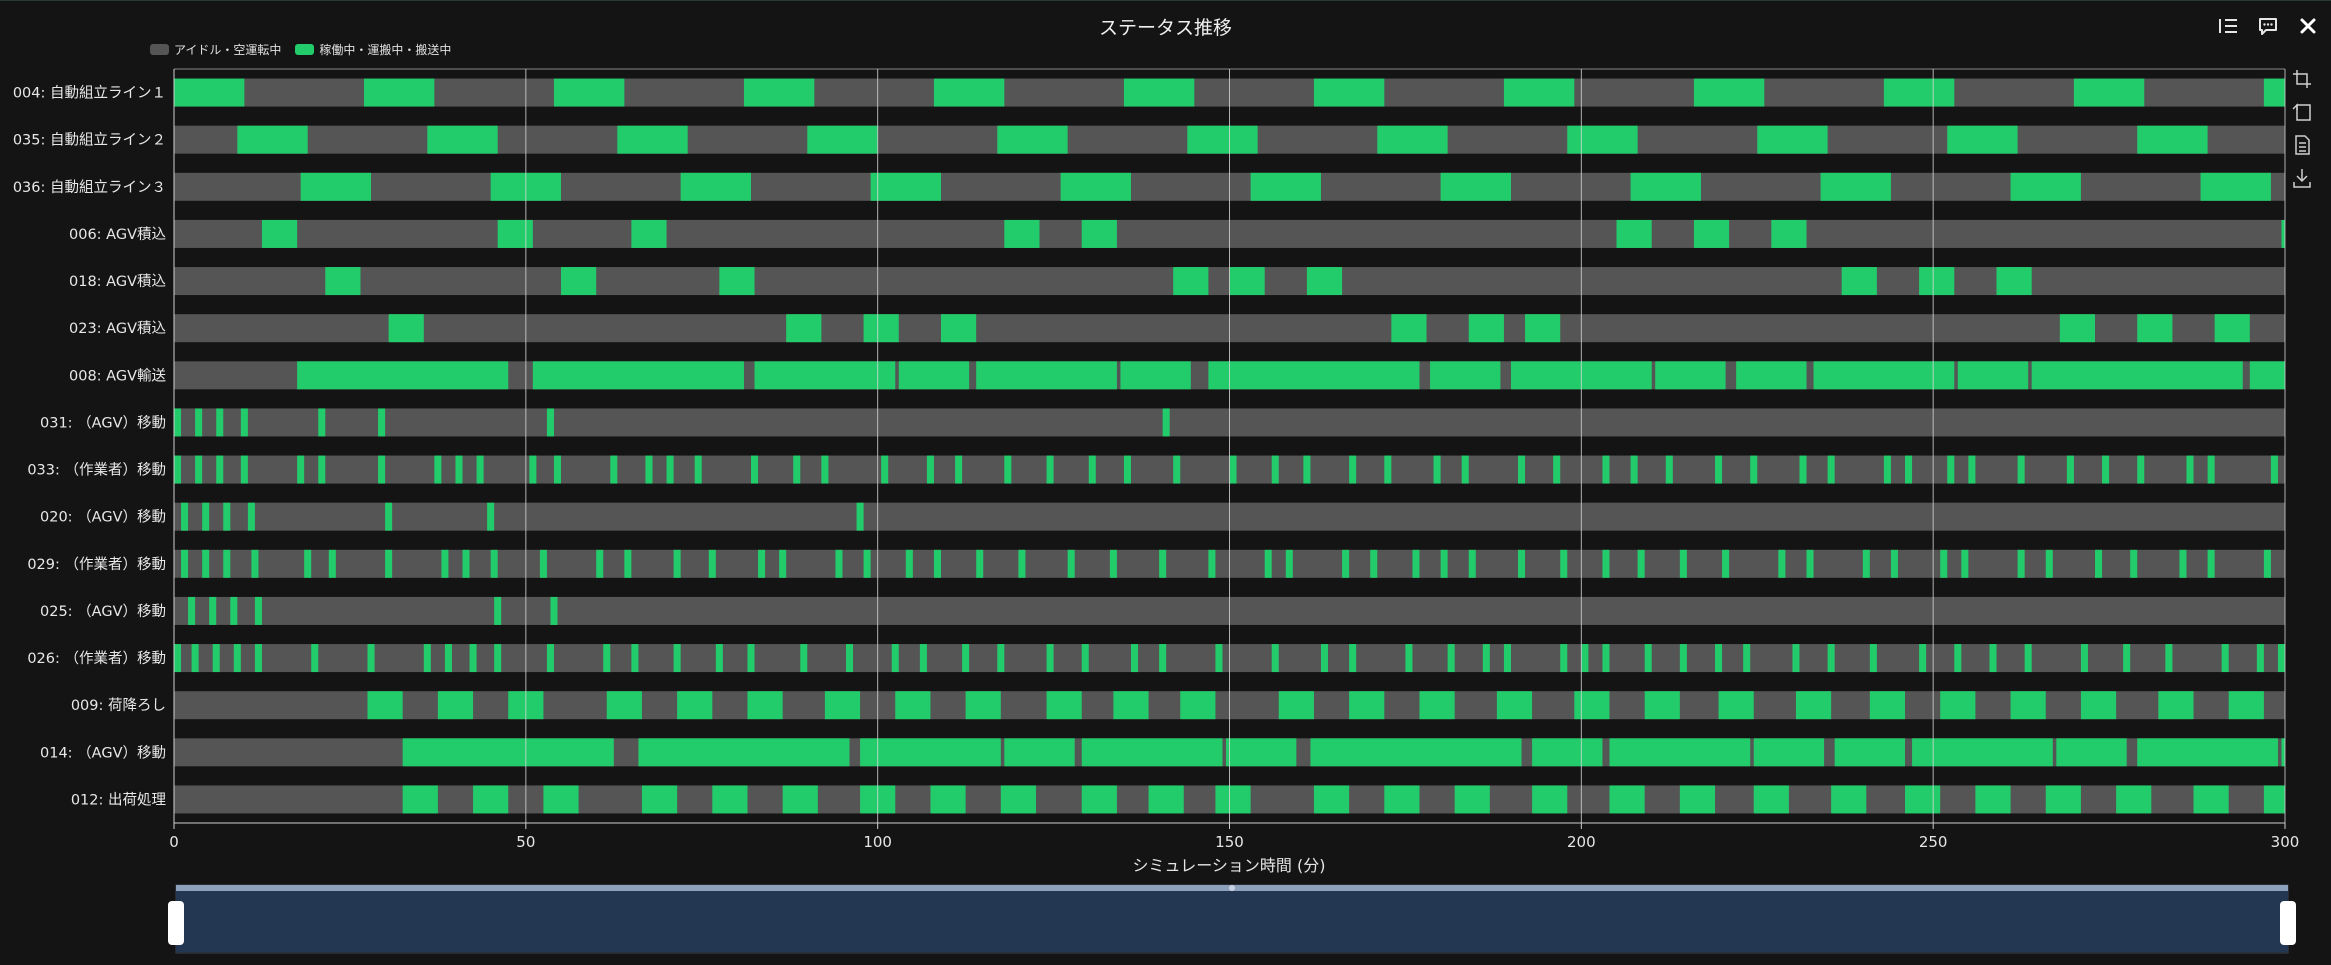 This screenshot has width=2331, height=965. Describe the element at coordinates (1232, 919) in the screenshot. I see `zoom-selected-range` at that location.